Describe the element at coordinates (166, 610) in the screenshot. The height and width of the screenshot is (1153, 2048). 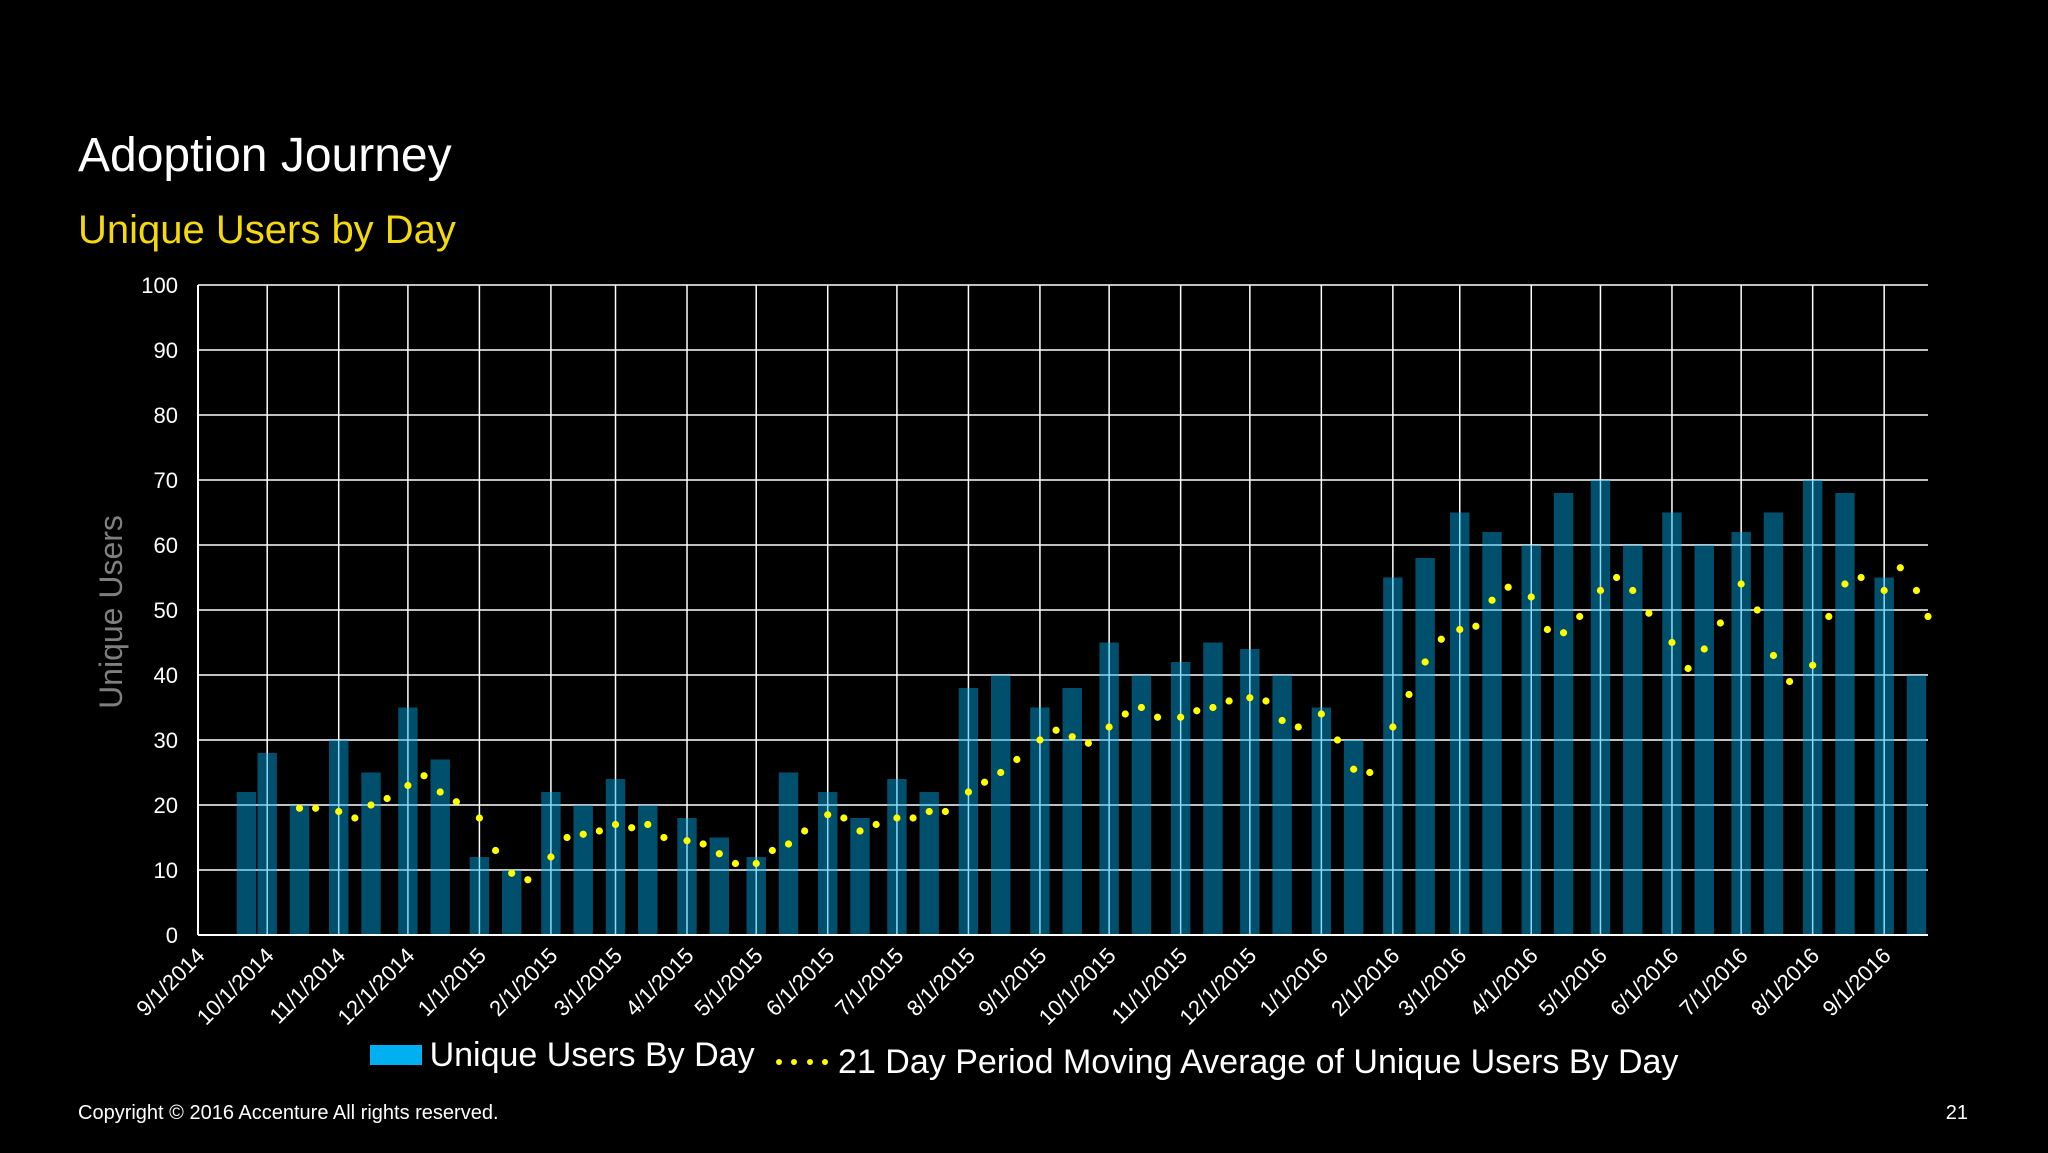
I see `y-tick-label: 50` at that location.